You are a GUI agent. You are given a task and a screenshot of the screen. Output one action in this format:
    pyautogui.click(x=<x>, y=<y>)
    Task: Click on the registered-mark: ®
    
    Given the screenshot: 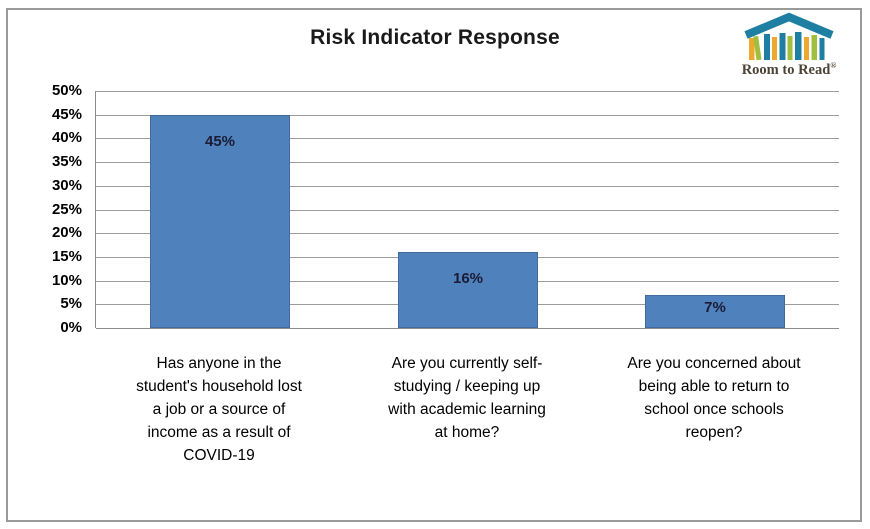 What is the action you would take?
    pyautogui.click(x=833, y=65)
    